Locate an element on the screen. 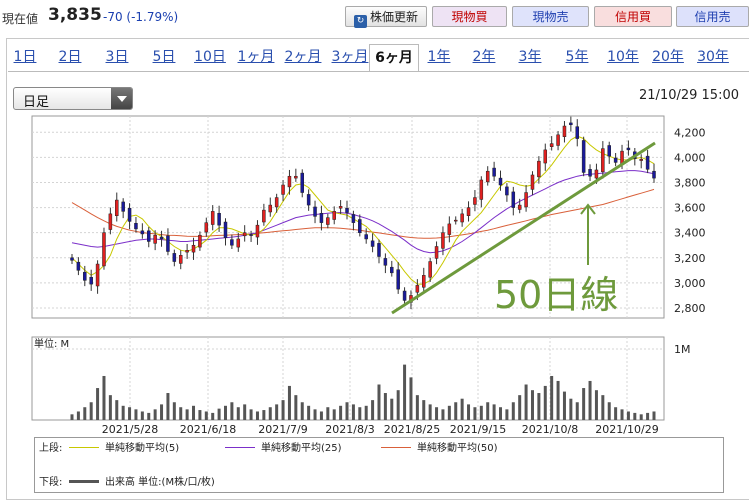 Image resolution: width=749 pixels, height=500 pixels. price-tick-label: 4,200 is located at coordinates (690, 132).